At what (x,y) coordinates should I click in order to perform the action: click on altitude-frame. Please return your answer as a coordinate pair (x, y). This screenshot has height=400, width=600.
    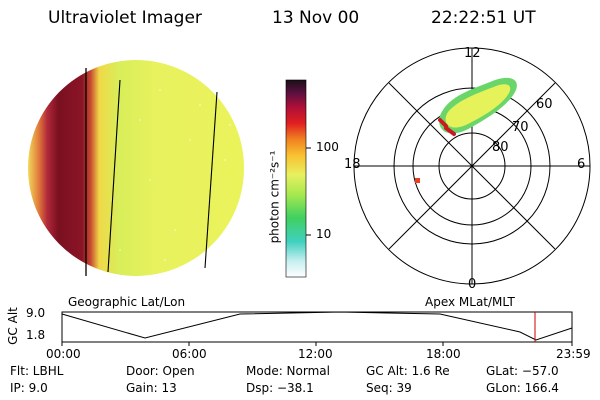
    Looking at the image, I should click on (317, 327).